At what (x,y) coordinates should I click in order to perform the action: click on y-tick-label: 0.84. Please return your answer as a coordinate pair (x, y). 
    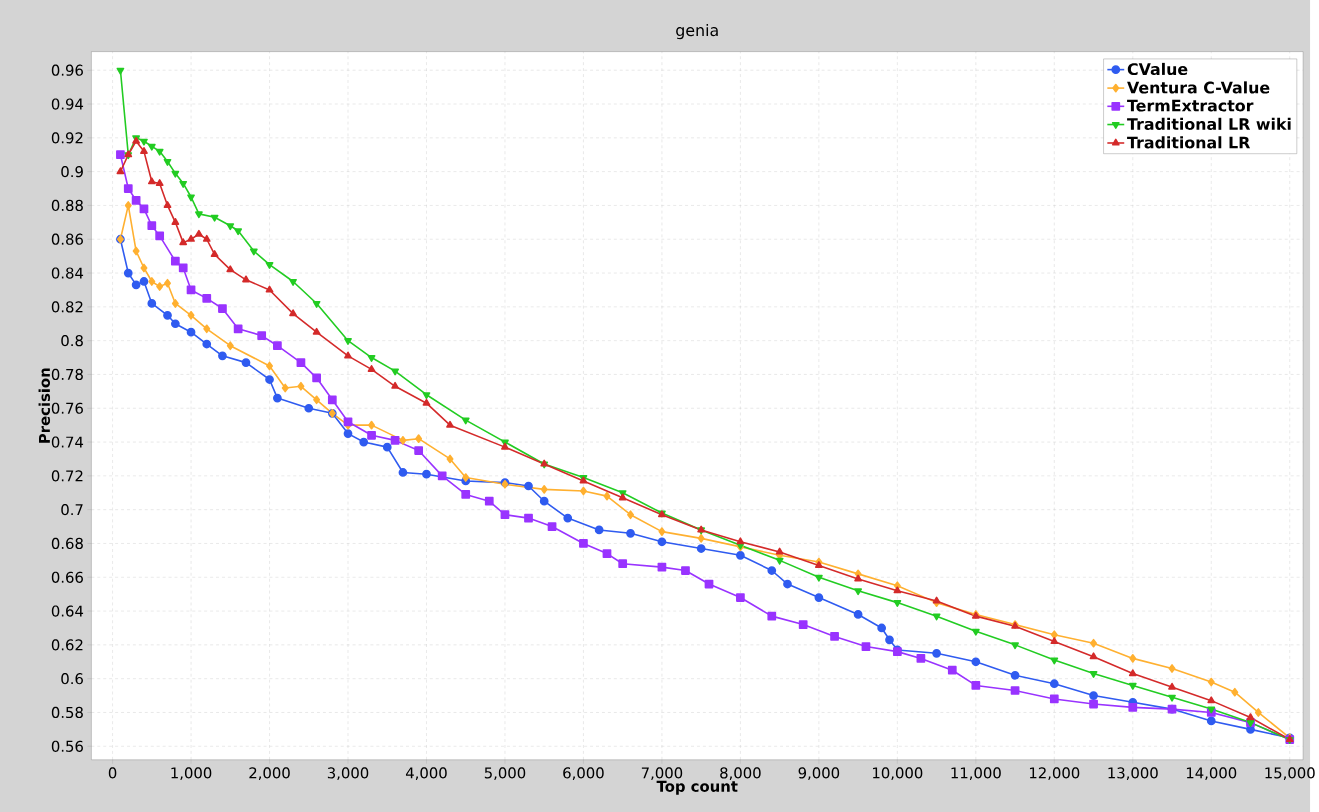
    Looking at the image, I should click on (67, 273).